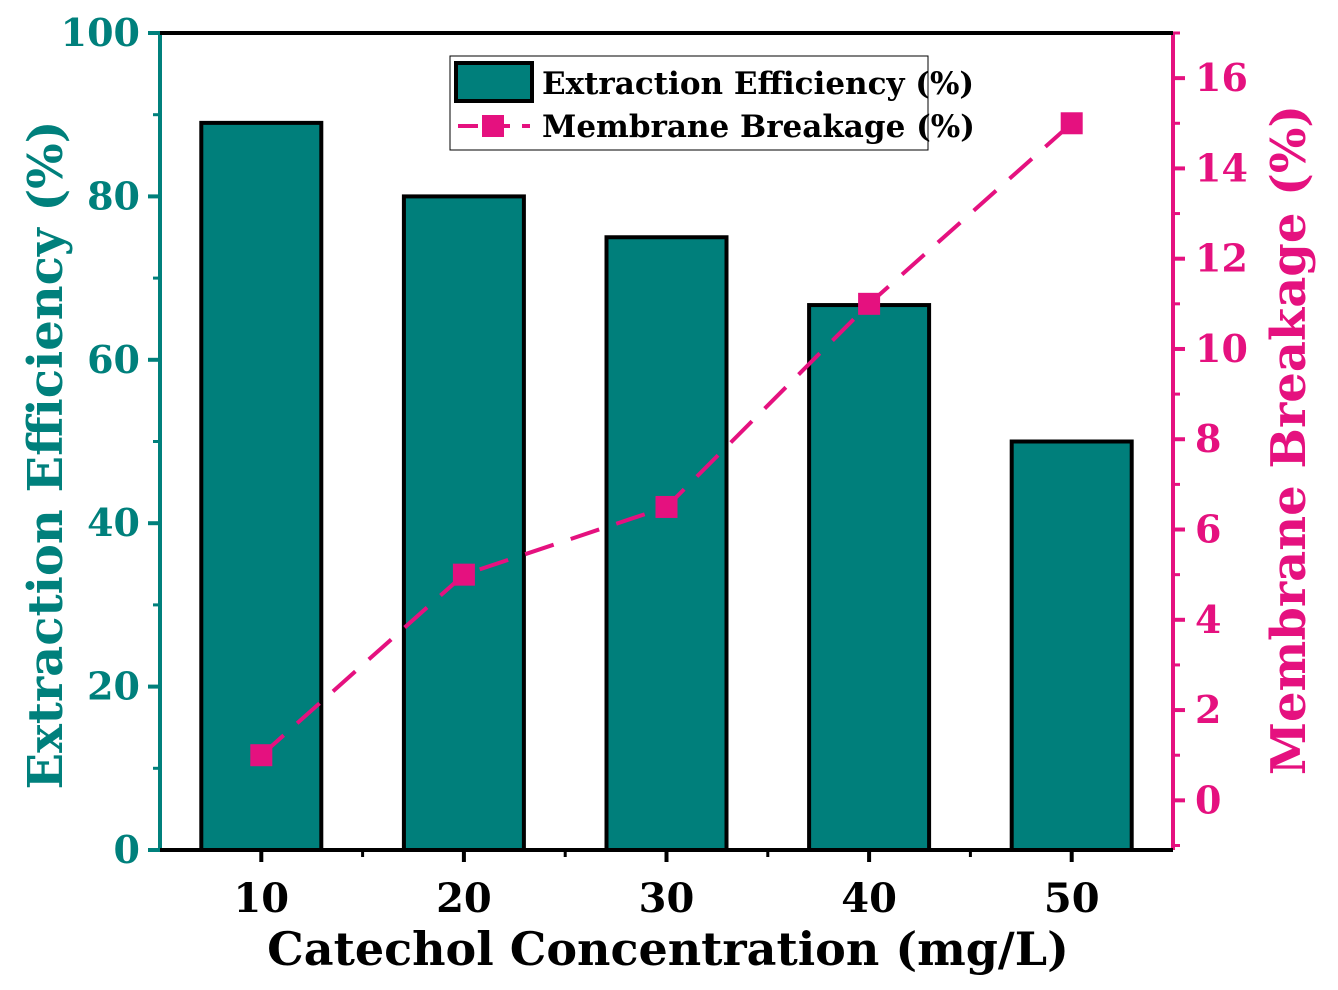 The image size is (1338, 990). What do you see at coordinates (667, 898) in the screenshot?
I see `x-tick-label-30: 30` at bounding box center [667, 898].